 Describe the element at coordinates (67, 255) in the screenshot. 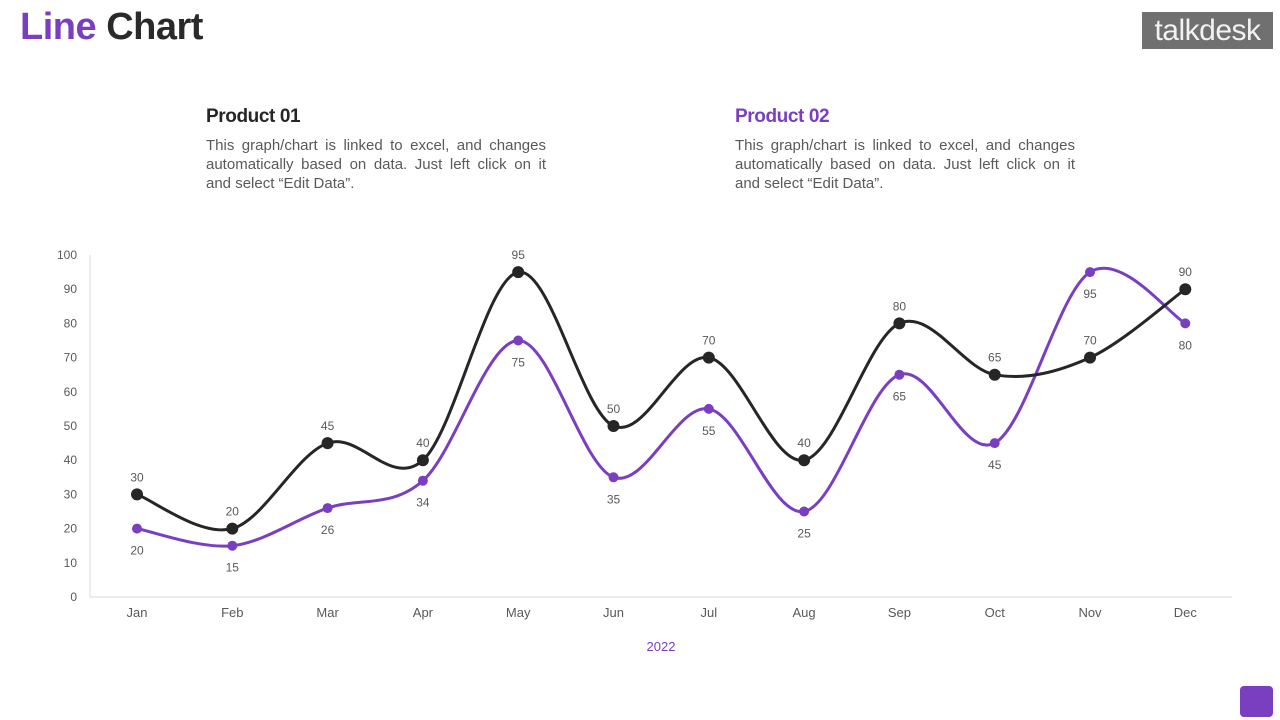

I see `y-tick-label: 100` at that location.